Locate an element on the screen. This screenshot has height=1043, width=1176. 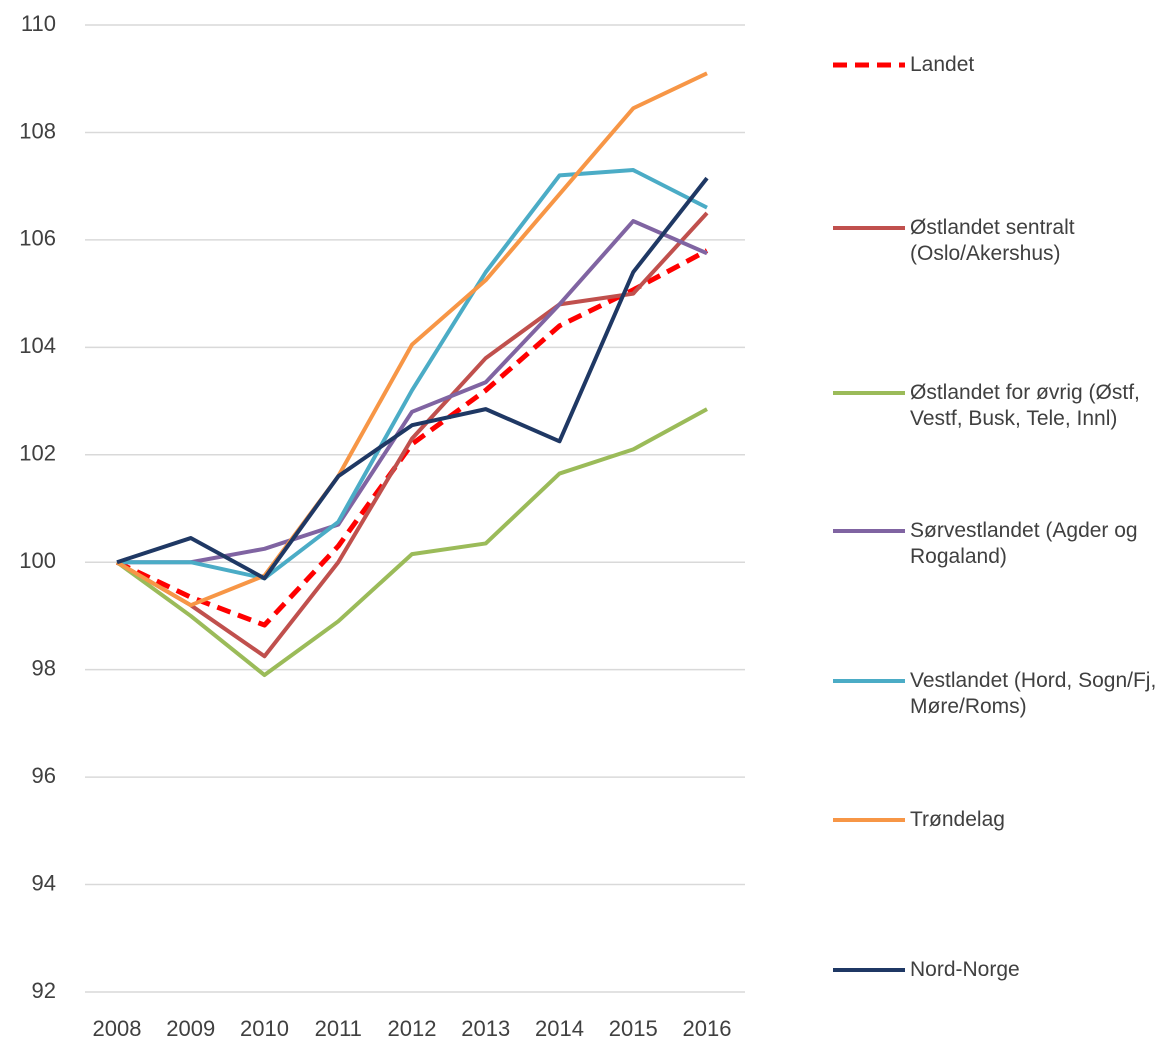
x-tick-label: 2010 is located at coordinates (264, 1028).